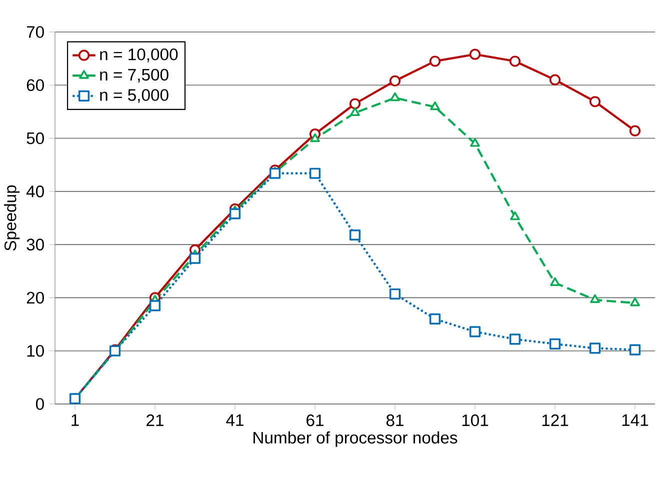 Image resolution: width=658 pixels, height=477 pixels. Describe the element at coordinates (134, 96) in the screenshot. I see `legend-label: n = 5,000` at that location.